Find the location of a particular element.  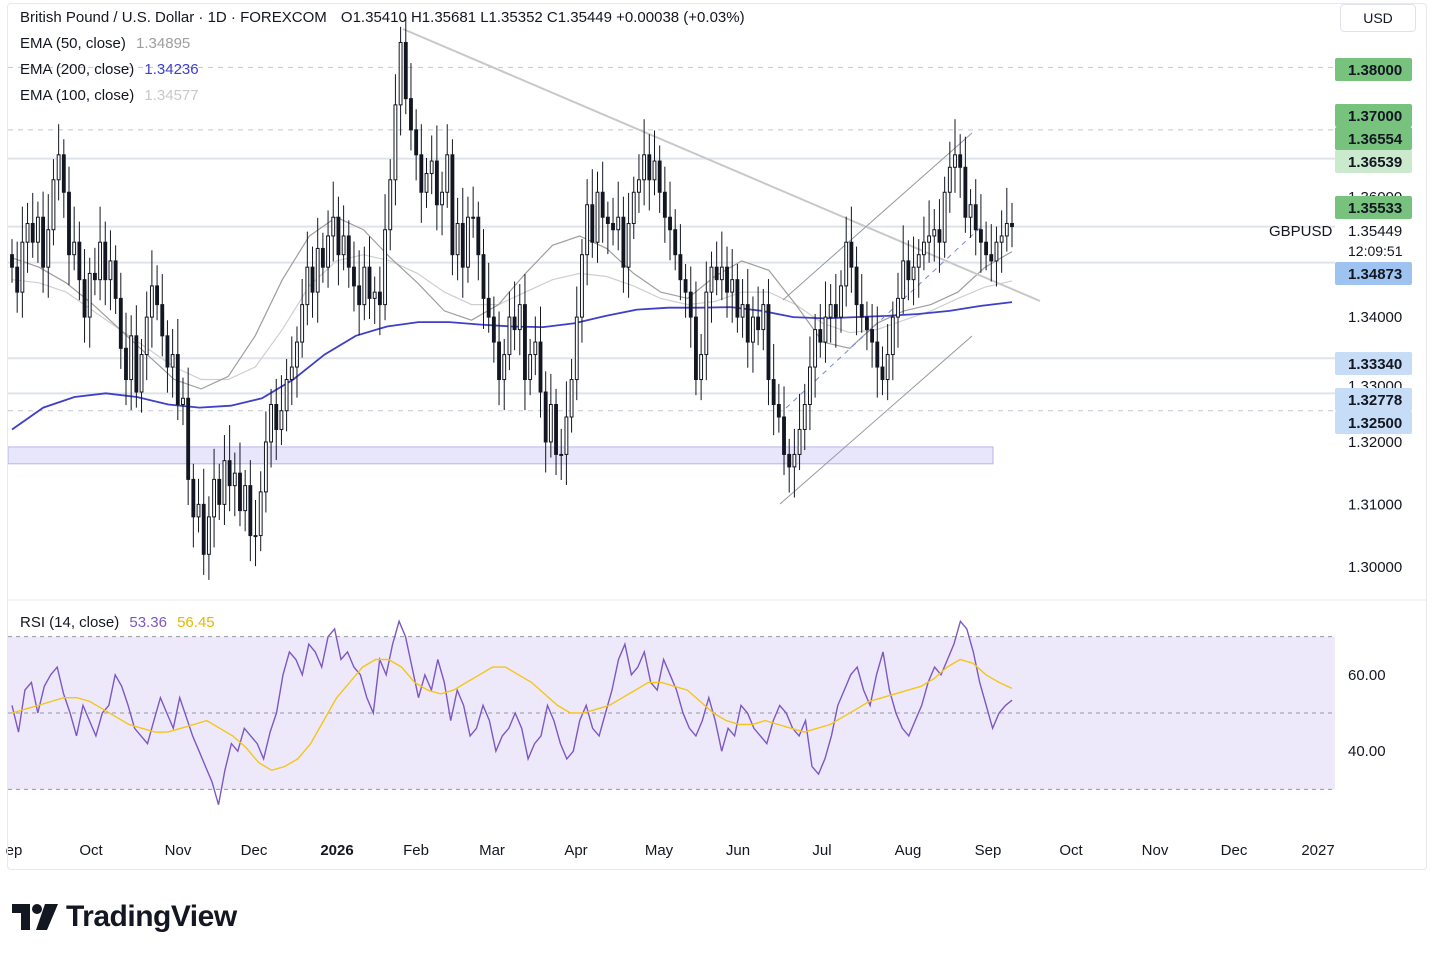

tradingview-logo-icon is located at coordinates (35, 917).